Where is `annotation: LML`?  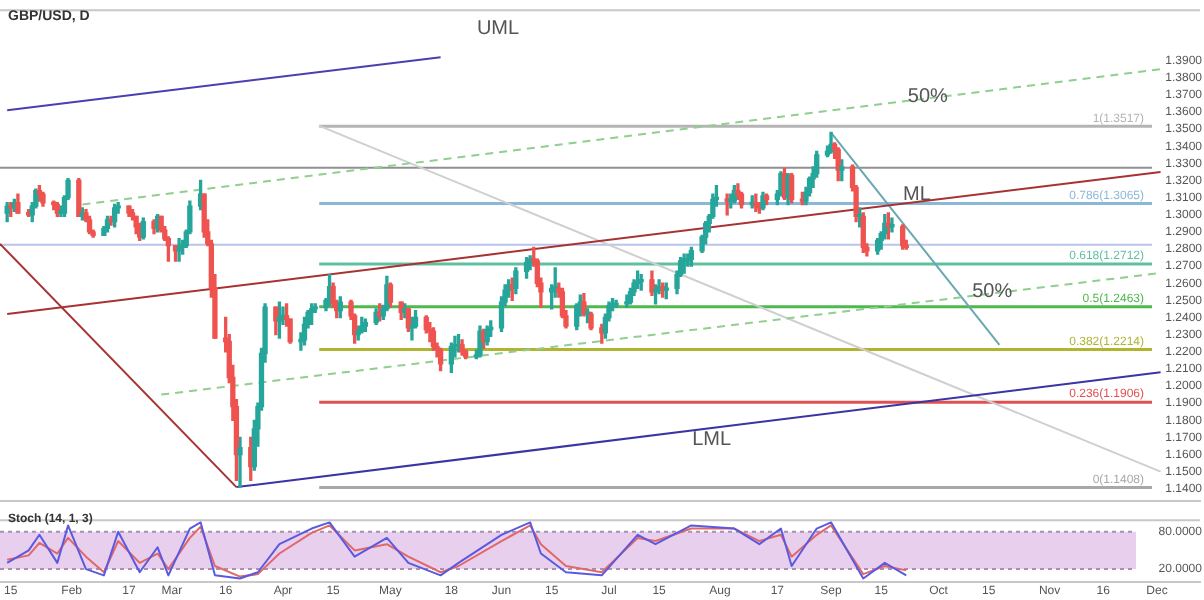
annotation: LML is located at coordinates (712, 439).